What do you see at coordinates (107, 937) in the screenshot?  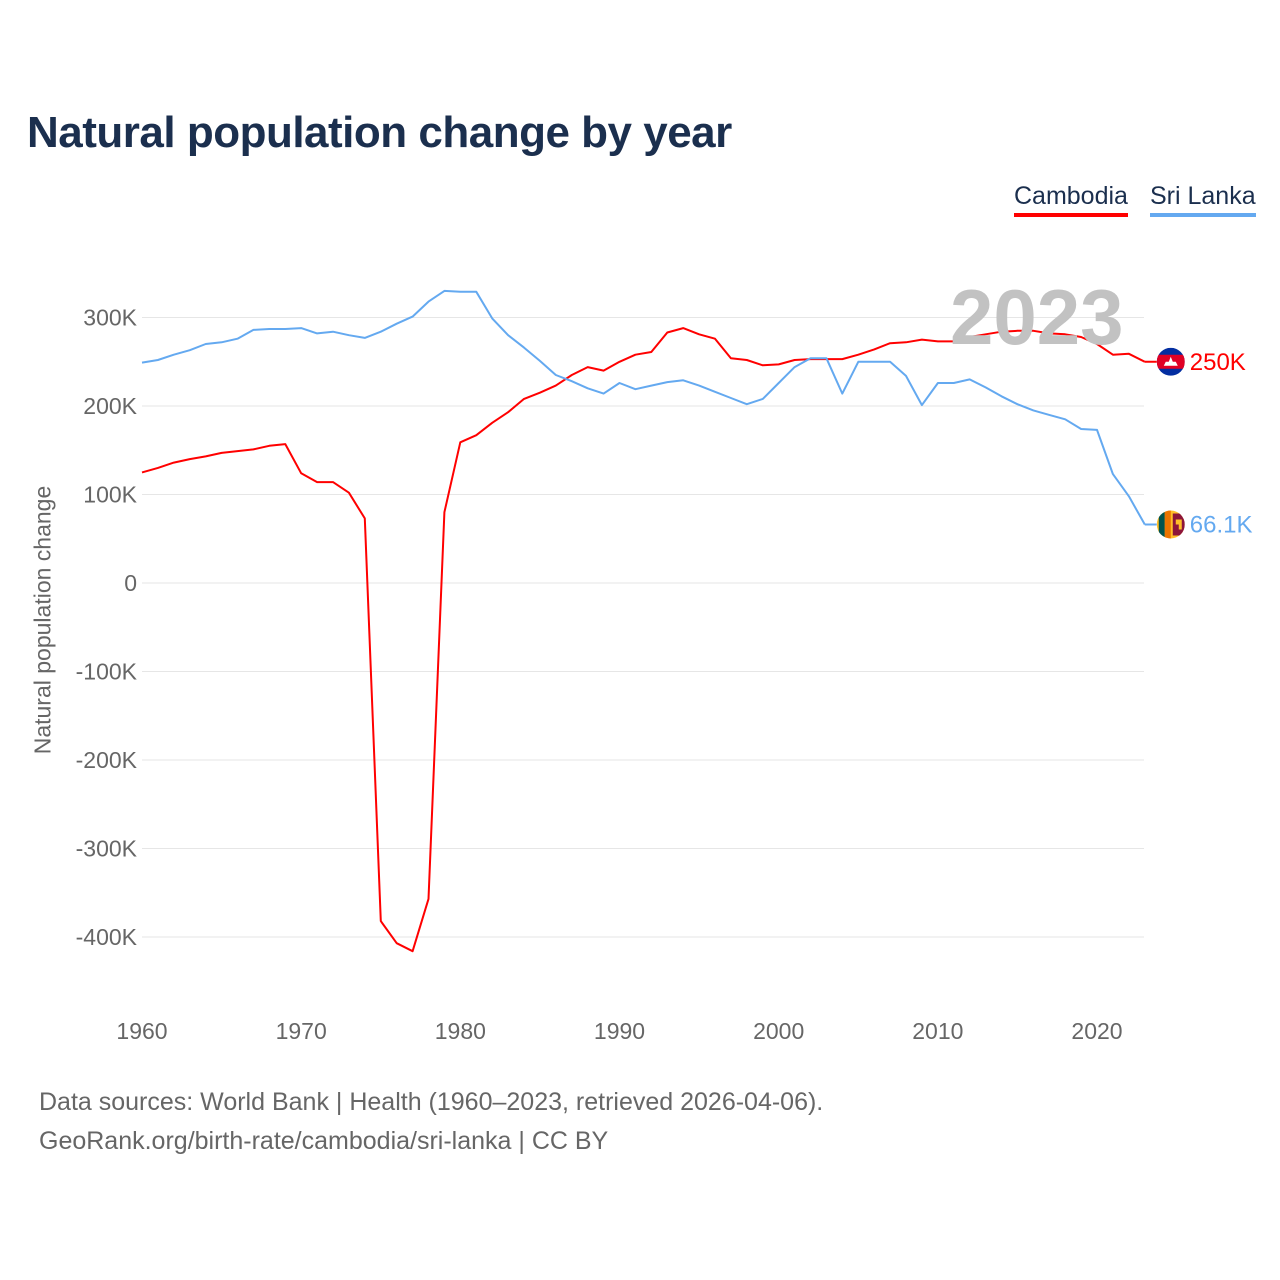 I see `y-tick-label: -400K` at bounding box center [107, 937].